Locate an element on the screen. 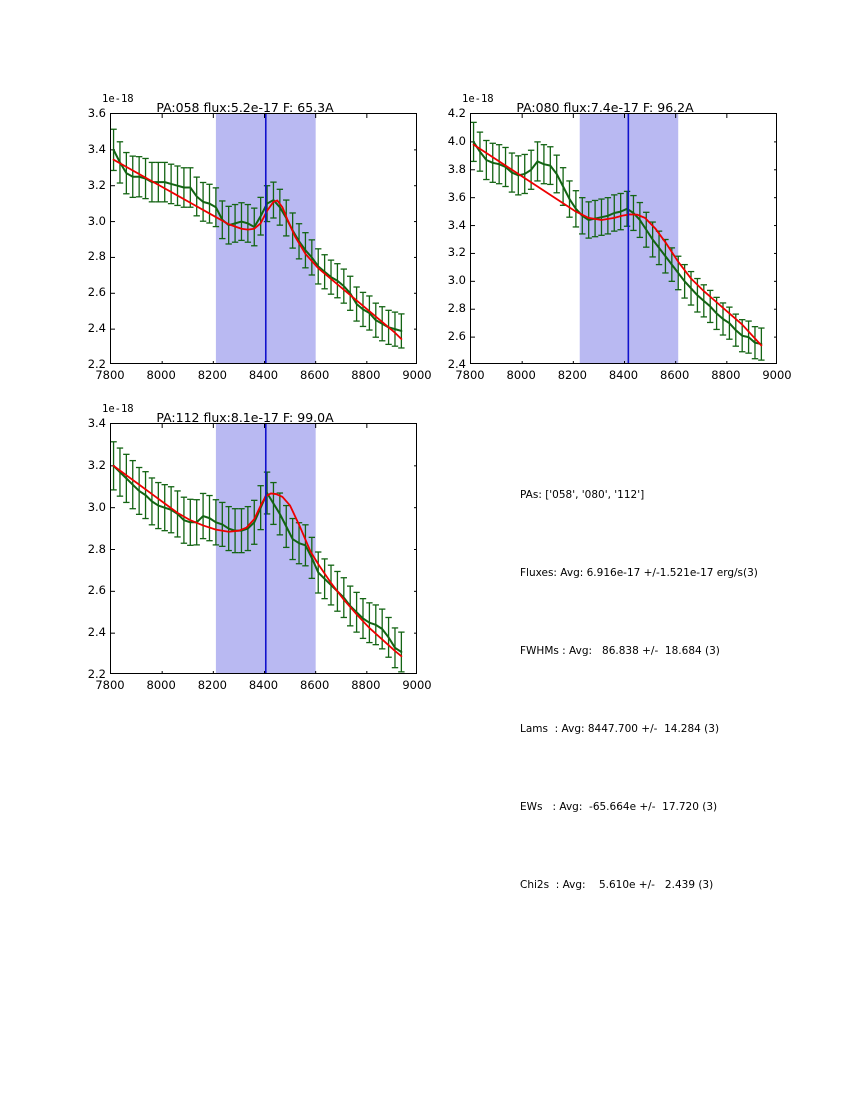  plot-canvas-pa112 is located at coordinates (263, 548).